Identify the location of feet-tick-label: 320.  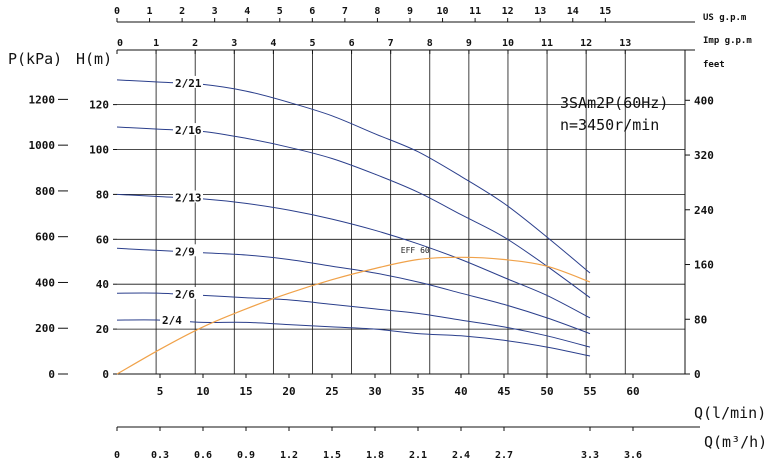
(704, 155).